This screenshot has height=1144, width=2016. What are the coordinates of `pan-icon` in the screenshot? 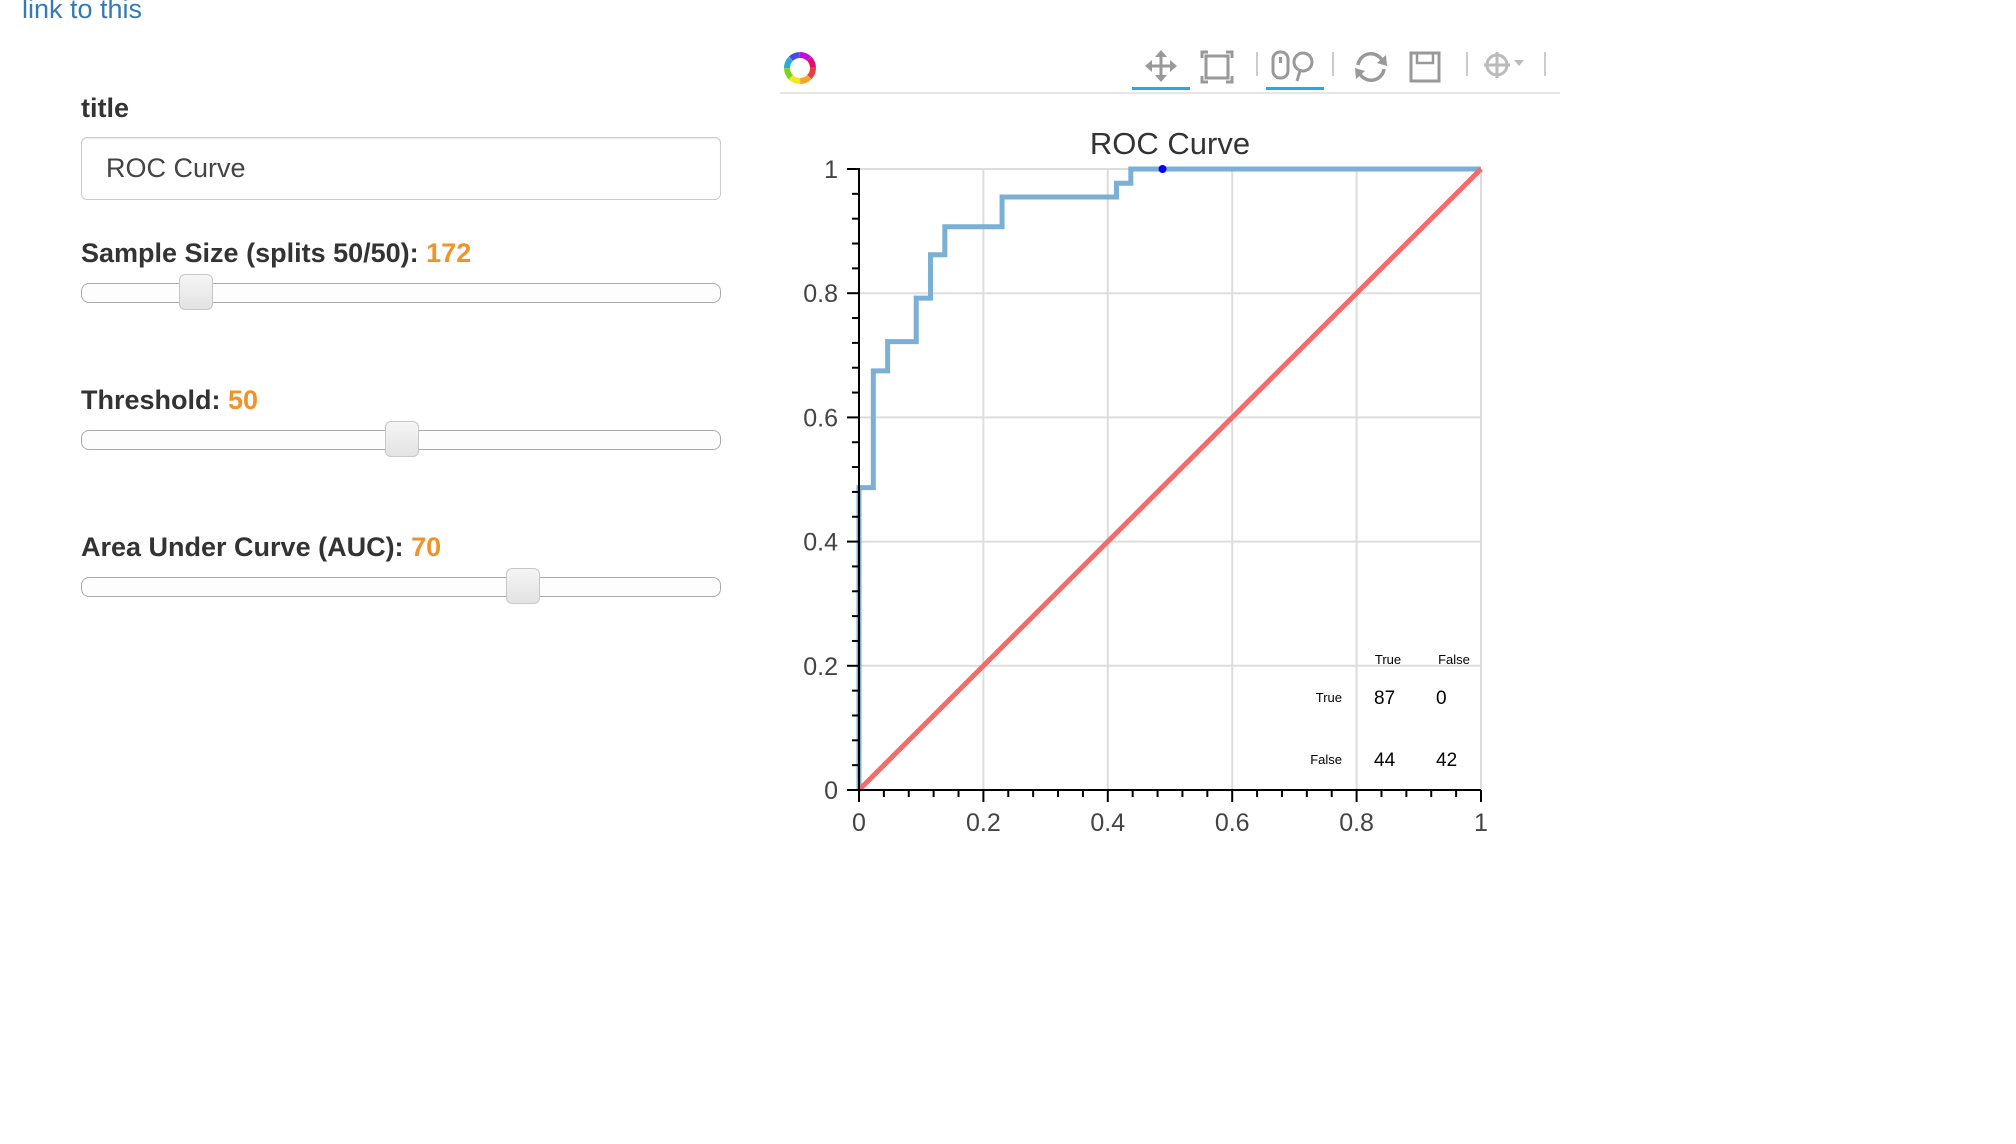 It's located at (1161, 65).